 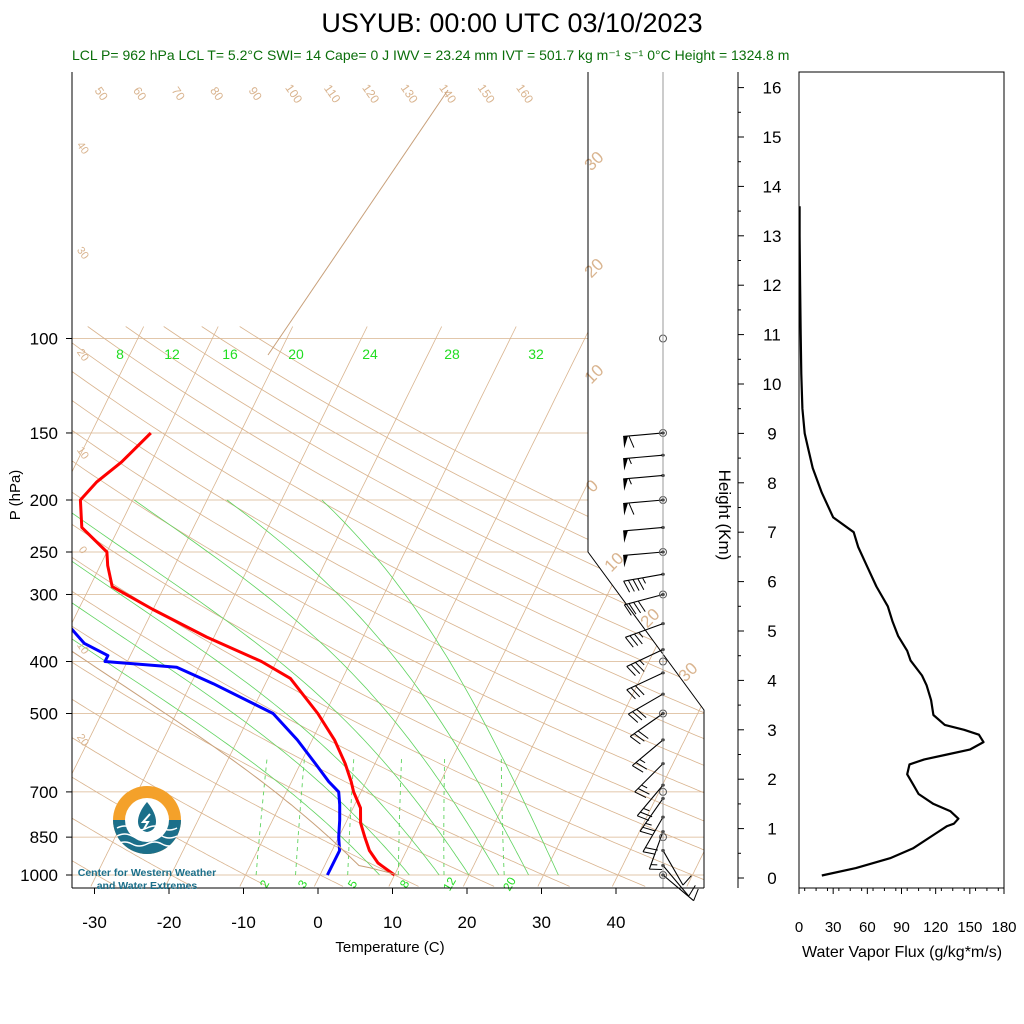 I want to click on flux-axis-label: Water Vapor Flux (g/kg*m/s), so click(x=902, y=952).